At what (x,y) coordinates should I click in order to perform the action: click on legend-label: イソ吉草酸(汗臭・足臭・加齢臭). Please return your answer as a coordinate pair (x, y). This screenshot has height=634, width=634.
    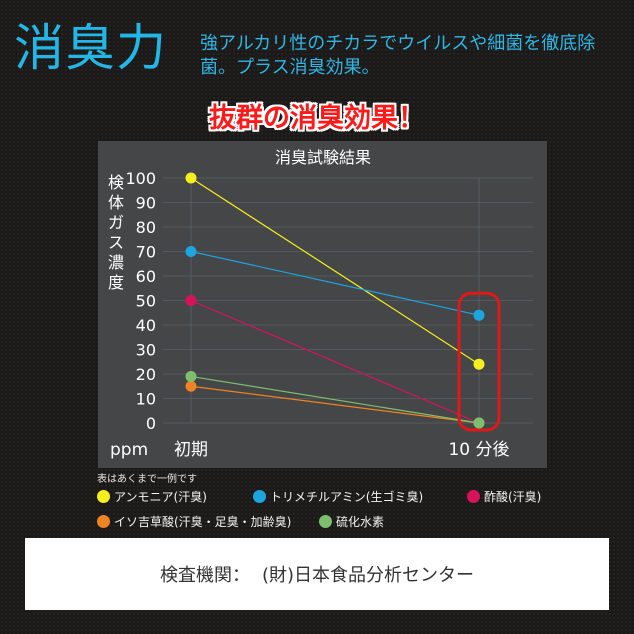
    Looking at the image, I should click on (203, 522).